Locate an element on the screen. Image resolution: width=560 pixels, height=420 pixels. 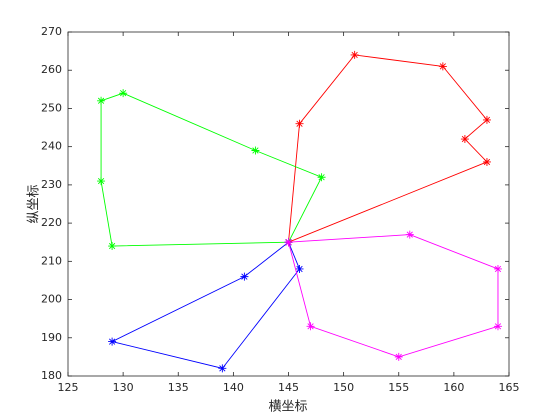
y-tick-label: 270 is located at coordinates (51, 31).